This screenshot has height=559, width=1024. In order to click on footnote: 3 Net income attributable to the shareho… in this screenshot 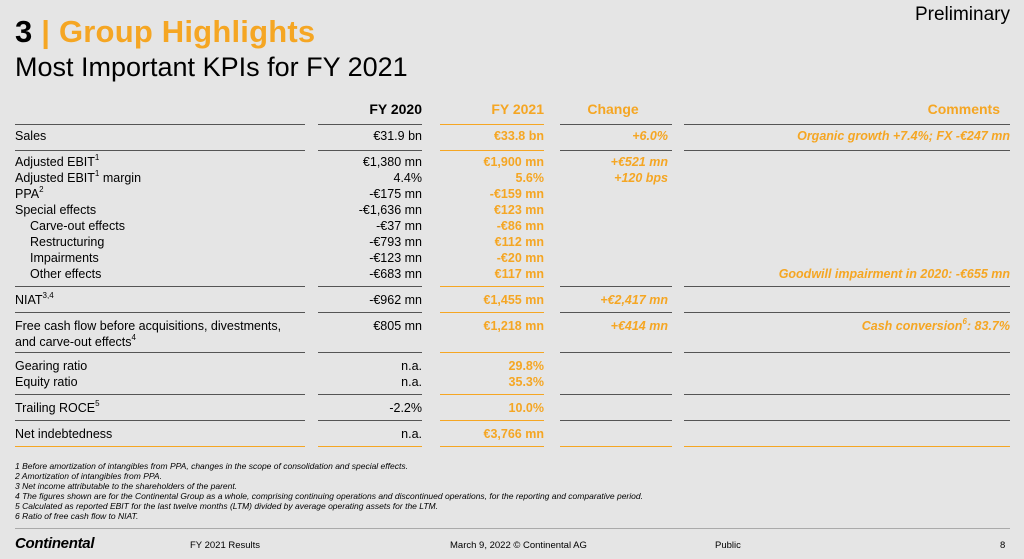, I will do `click(126, 486)`.